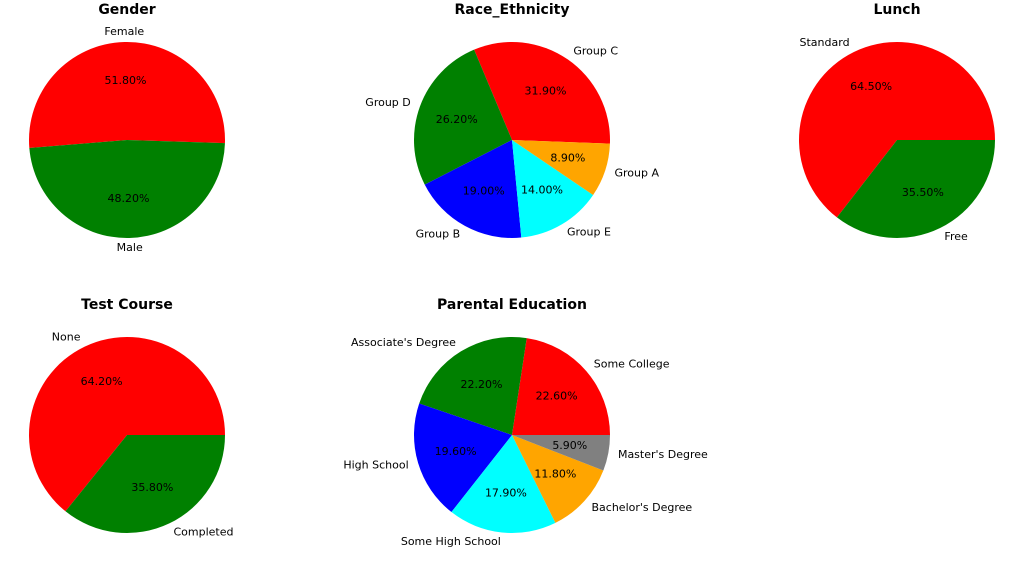  Describe the element at coordinates (438, 234) in the screenshot. I see `slice-category-label: Group B` at that location.